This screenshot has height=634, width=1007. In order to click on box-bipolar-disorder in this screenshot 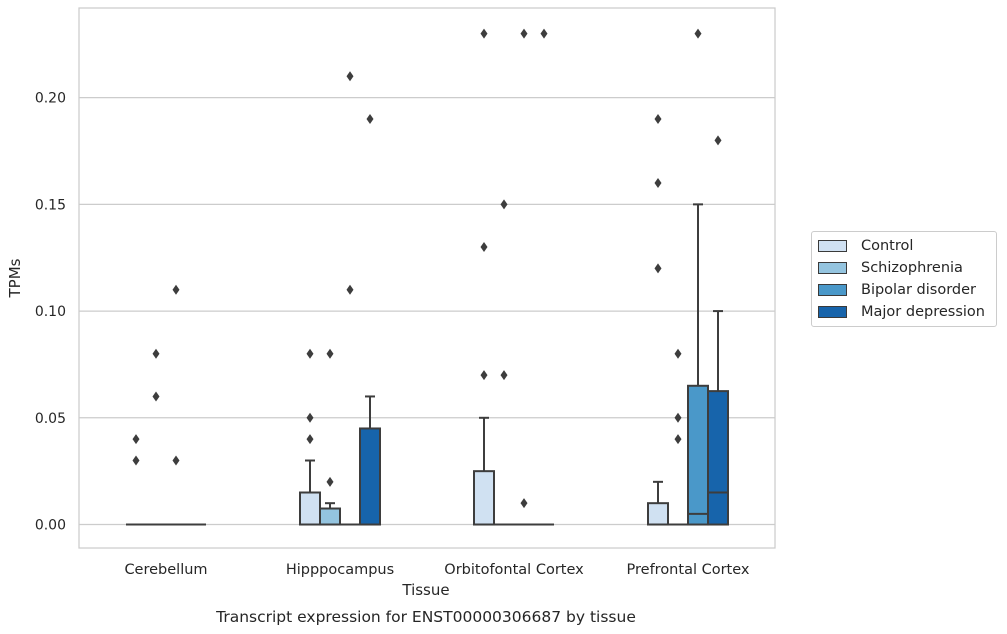, I will do `click(698, 455)`.